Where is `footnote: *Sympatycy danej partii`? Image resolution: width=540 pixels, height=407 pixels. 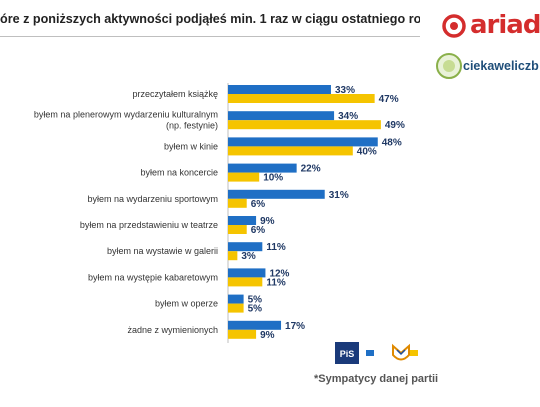
footnote: *Sympatycy danej partii is located at coordinates (376, 379).